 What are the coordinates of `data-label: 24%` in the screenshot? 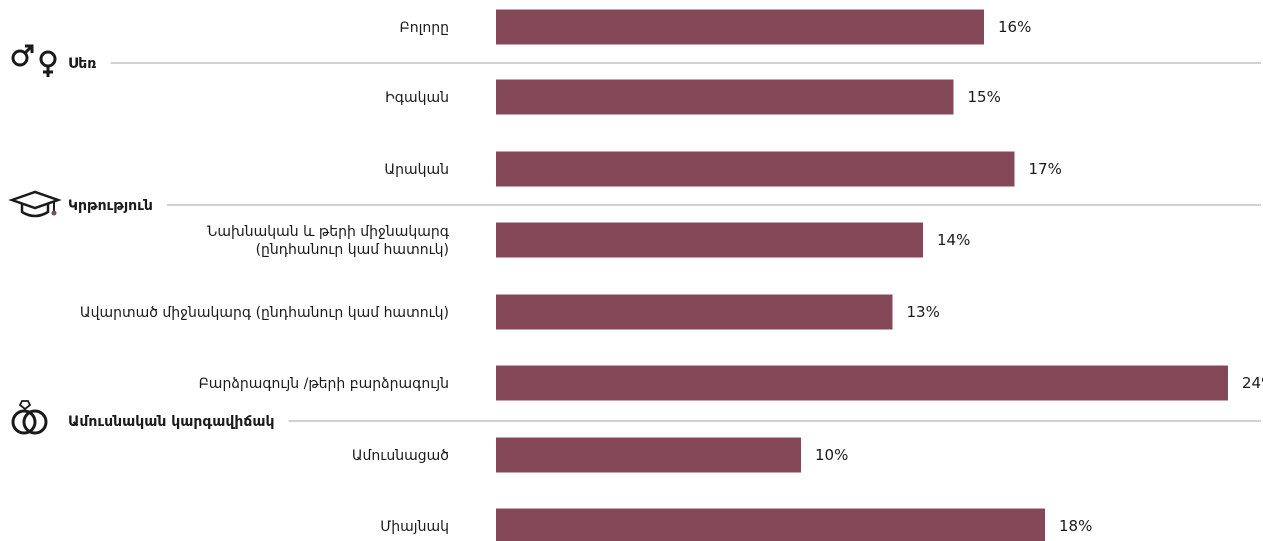 It's located at (1252, 383).